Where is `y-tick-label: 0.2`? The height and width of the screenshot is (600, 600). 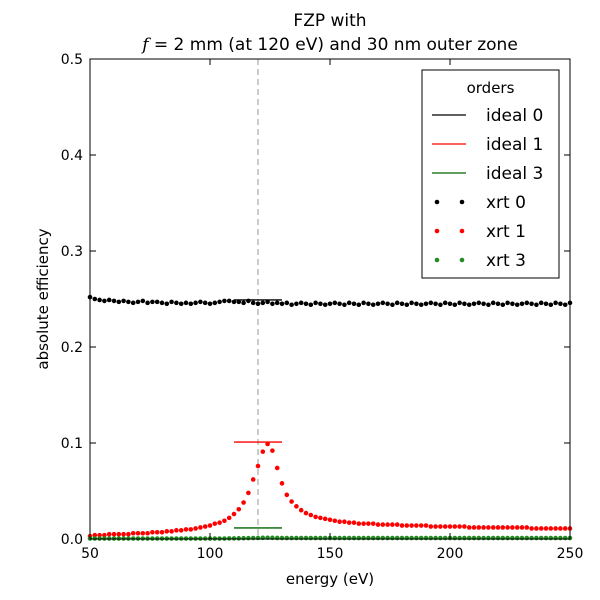
y-tick-label: 0.2 is located at coordinates (72, 348).